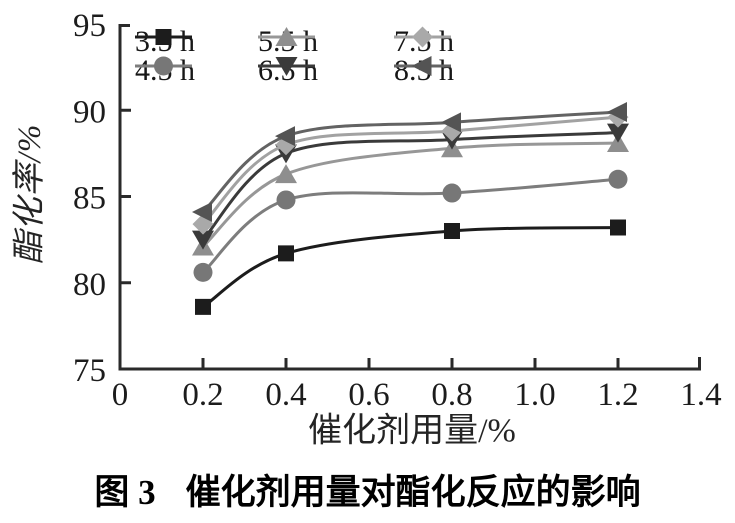  I want to click on x-tick-label: 0, so click(120, 395).